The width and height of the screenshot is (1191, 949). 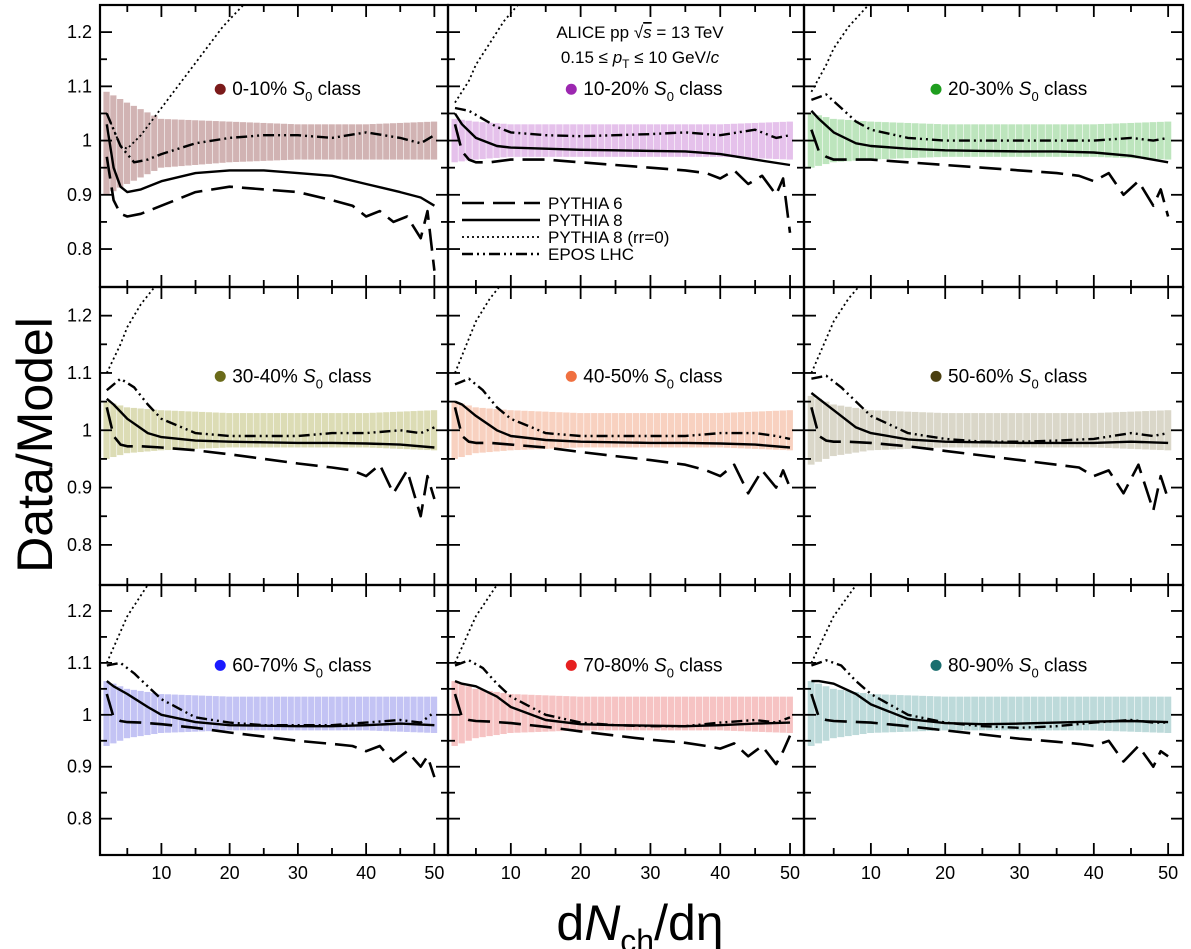 What do you see at coordinates (35, 445) in the screenshot?
I see `y-axis-title: Data/Model` at bounding box center [35, 445].